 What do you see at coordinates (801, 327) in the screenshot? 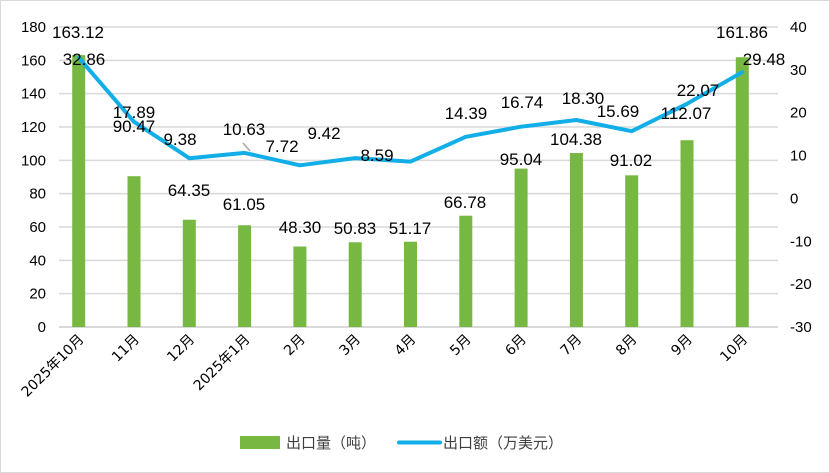
I see `right-axis-tick-label: -30` at bounding box center [801, 327].